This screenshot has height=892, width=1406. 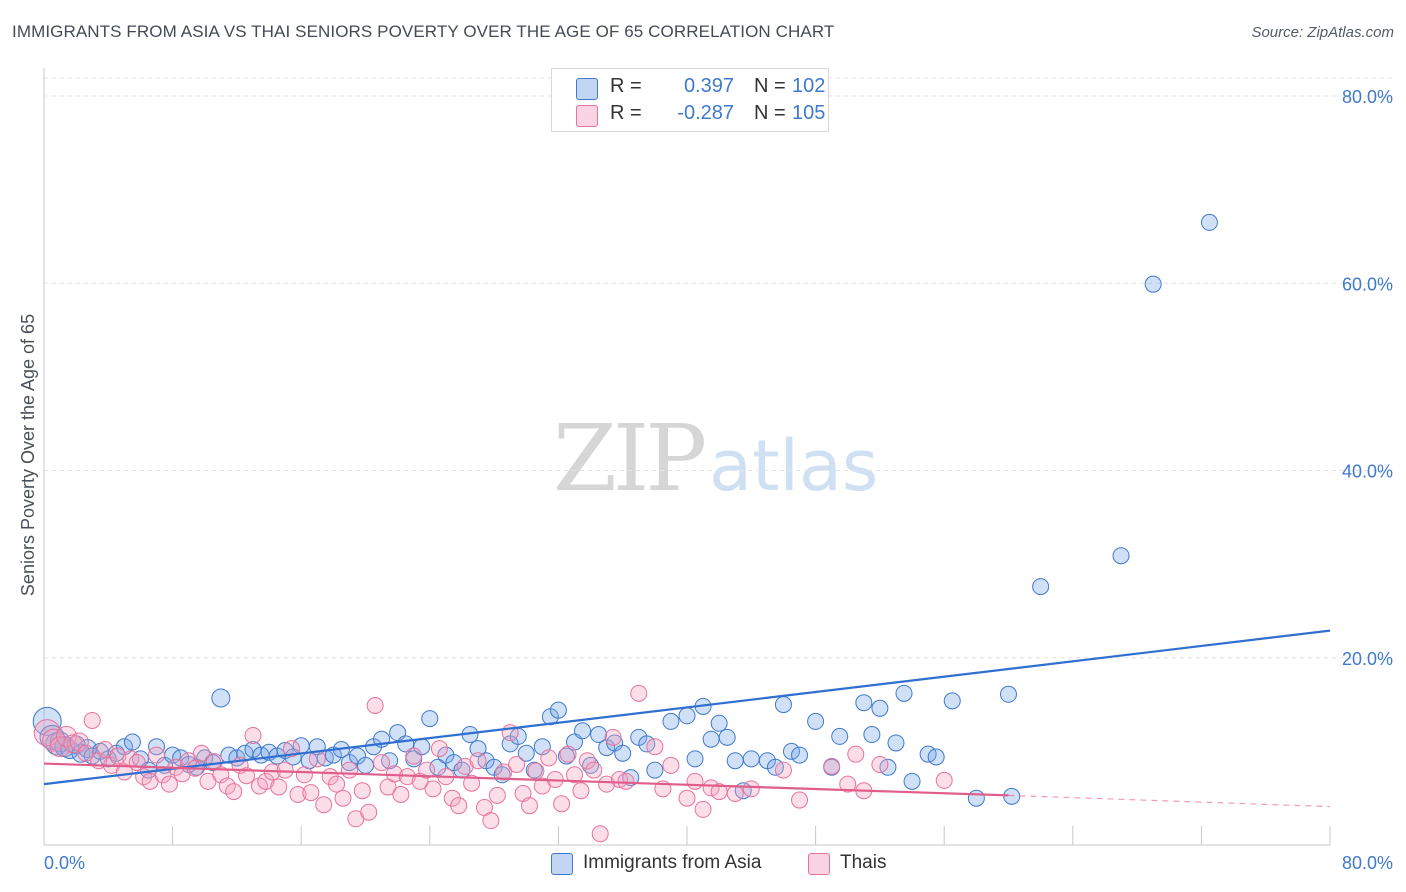 I want to click on legend-swatch-blue, so click(x=587, y=89).